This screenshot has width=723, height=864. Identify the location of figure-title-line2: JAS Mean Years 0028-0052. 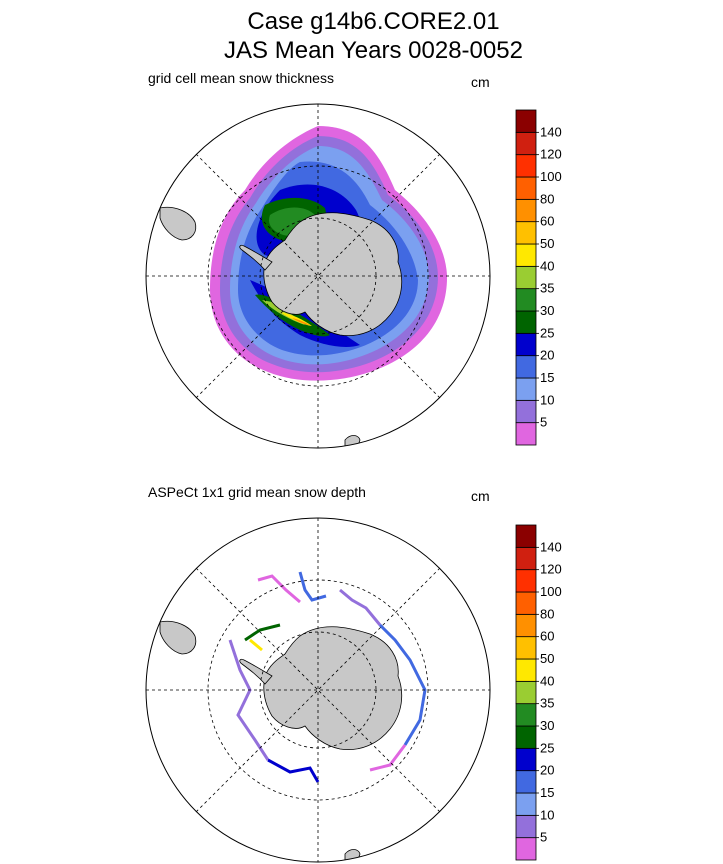
(373, 50).